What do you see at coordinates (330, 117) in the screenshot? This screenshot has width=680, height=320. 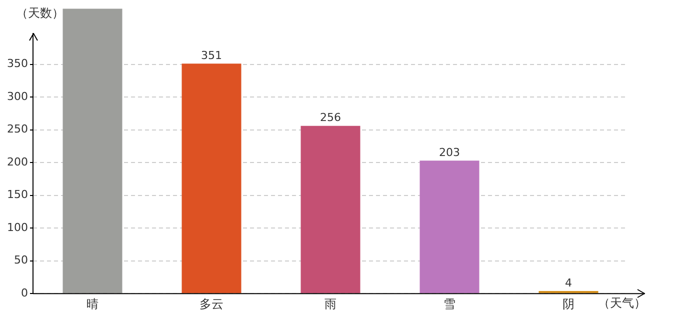 I see `data-label: 256` at bounding box center [330, 117].